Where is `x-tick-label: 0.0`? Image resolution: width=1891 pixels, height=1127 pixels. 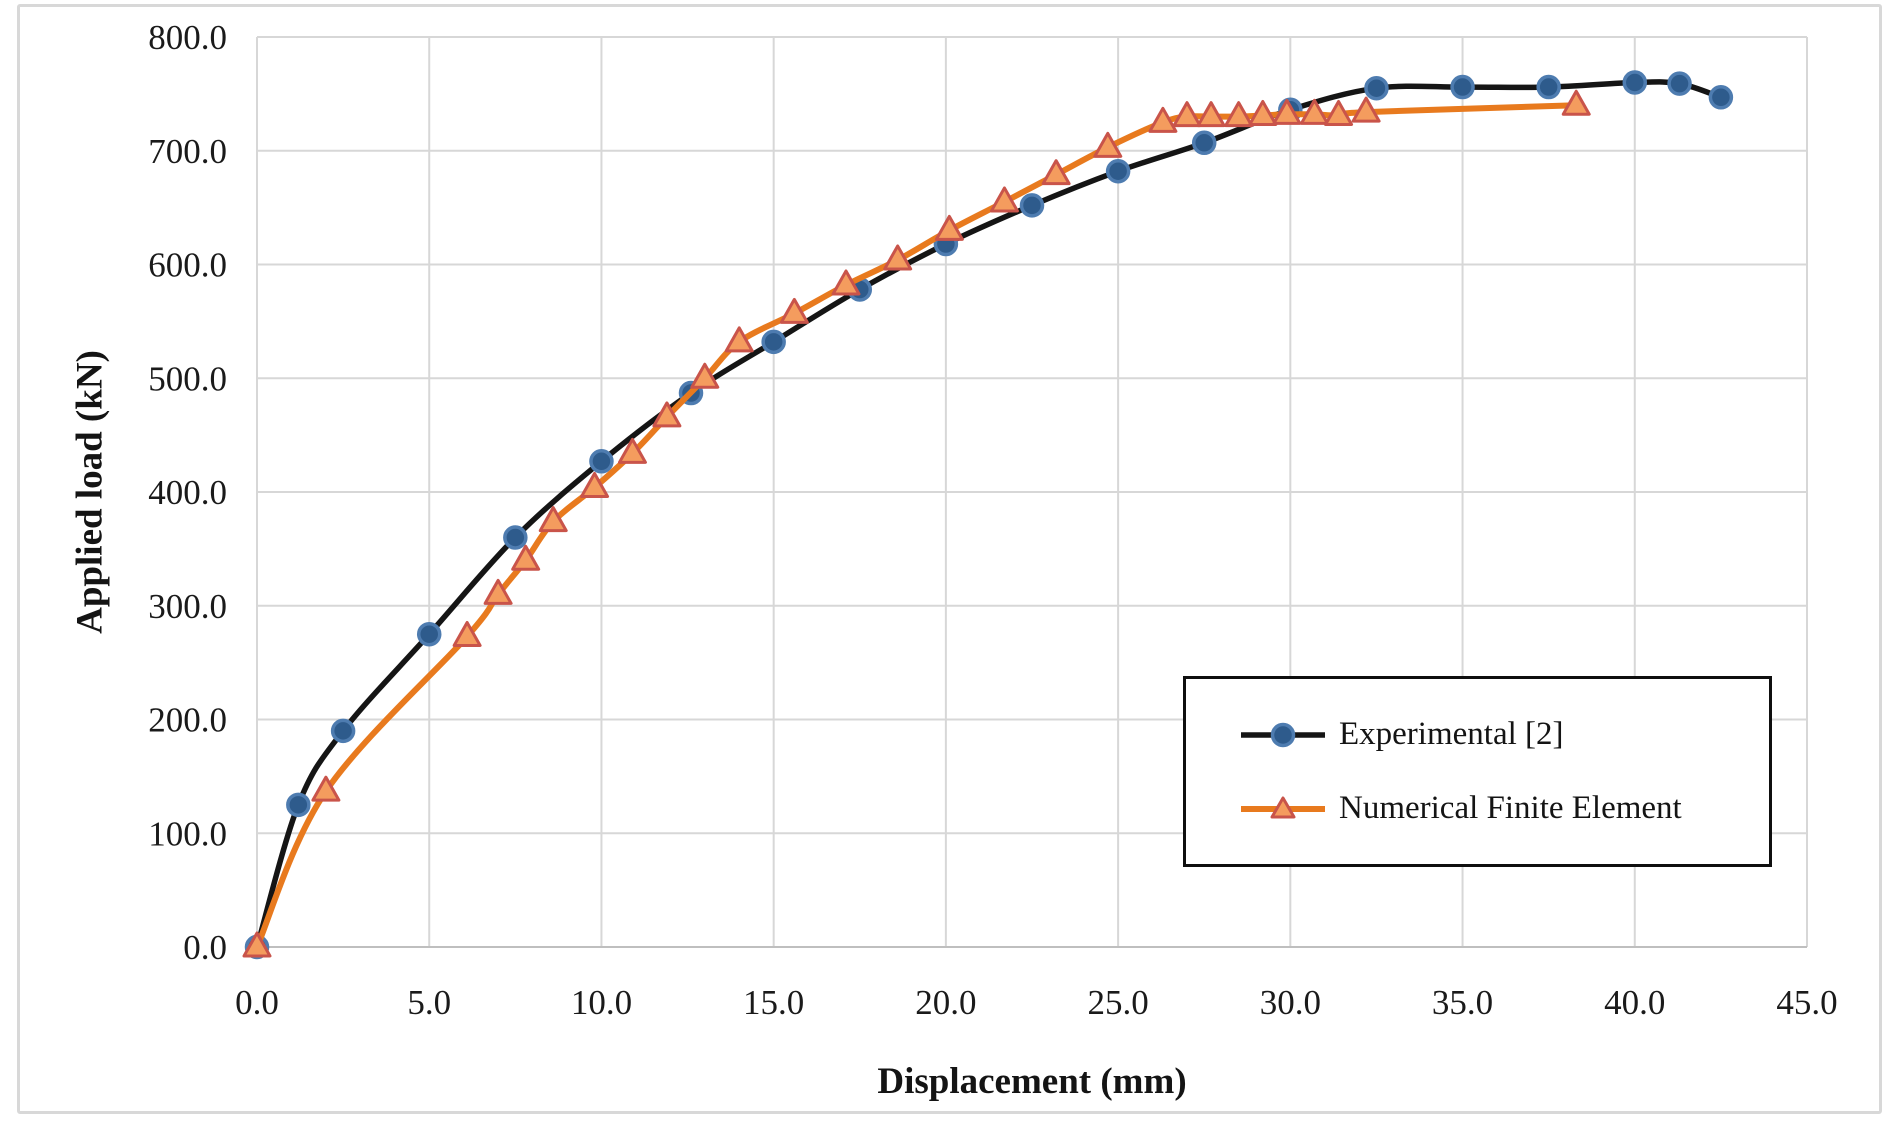 x-tick-label: 0.0 is located at coordinates (257, 1002).